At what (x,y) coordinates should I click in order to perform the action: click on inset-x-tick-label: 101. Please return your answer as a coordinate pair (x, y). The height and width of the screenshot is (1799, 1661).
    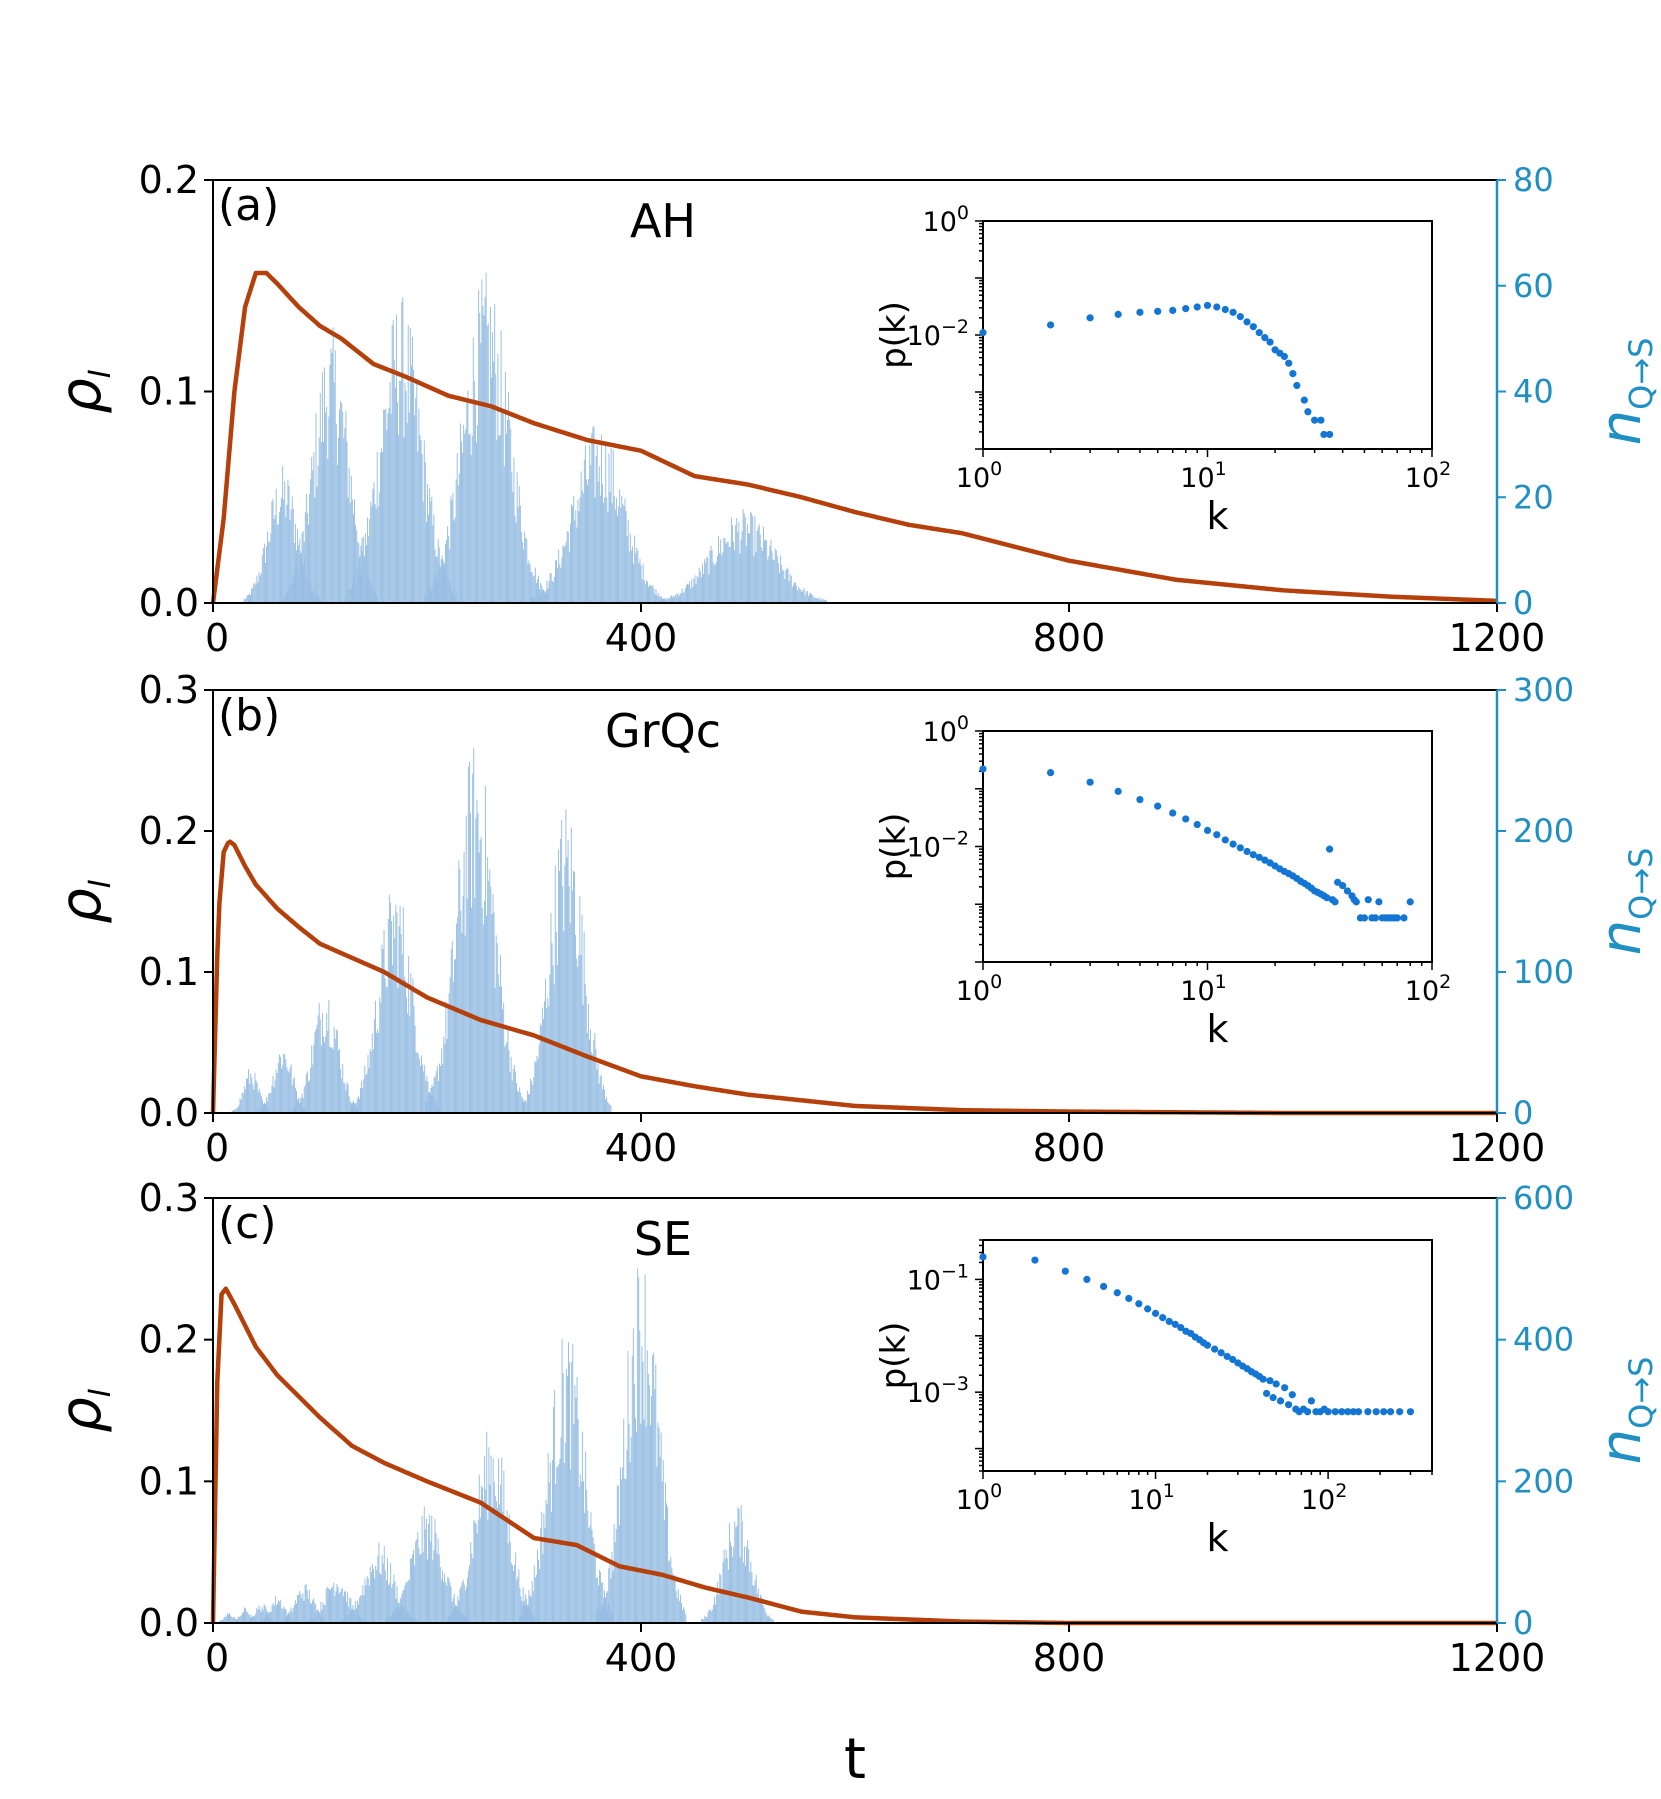
    Looking at the image, I should click on (1203, 989).